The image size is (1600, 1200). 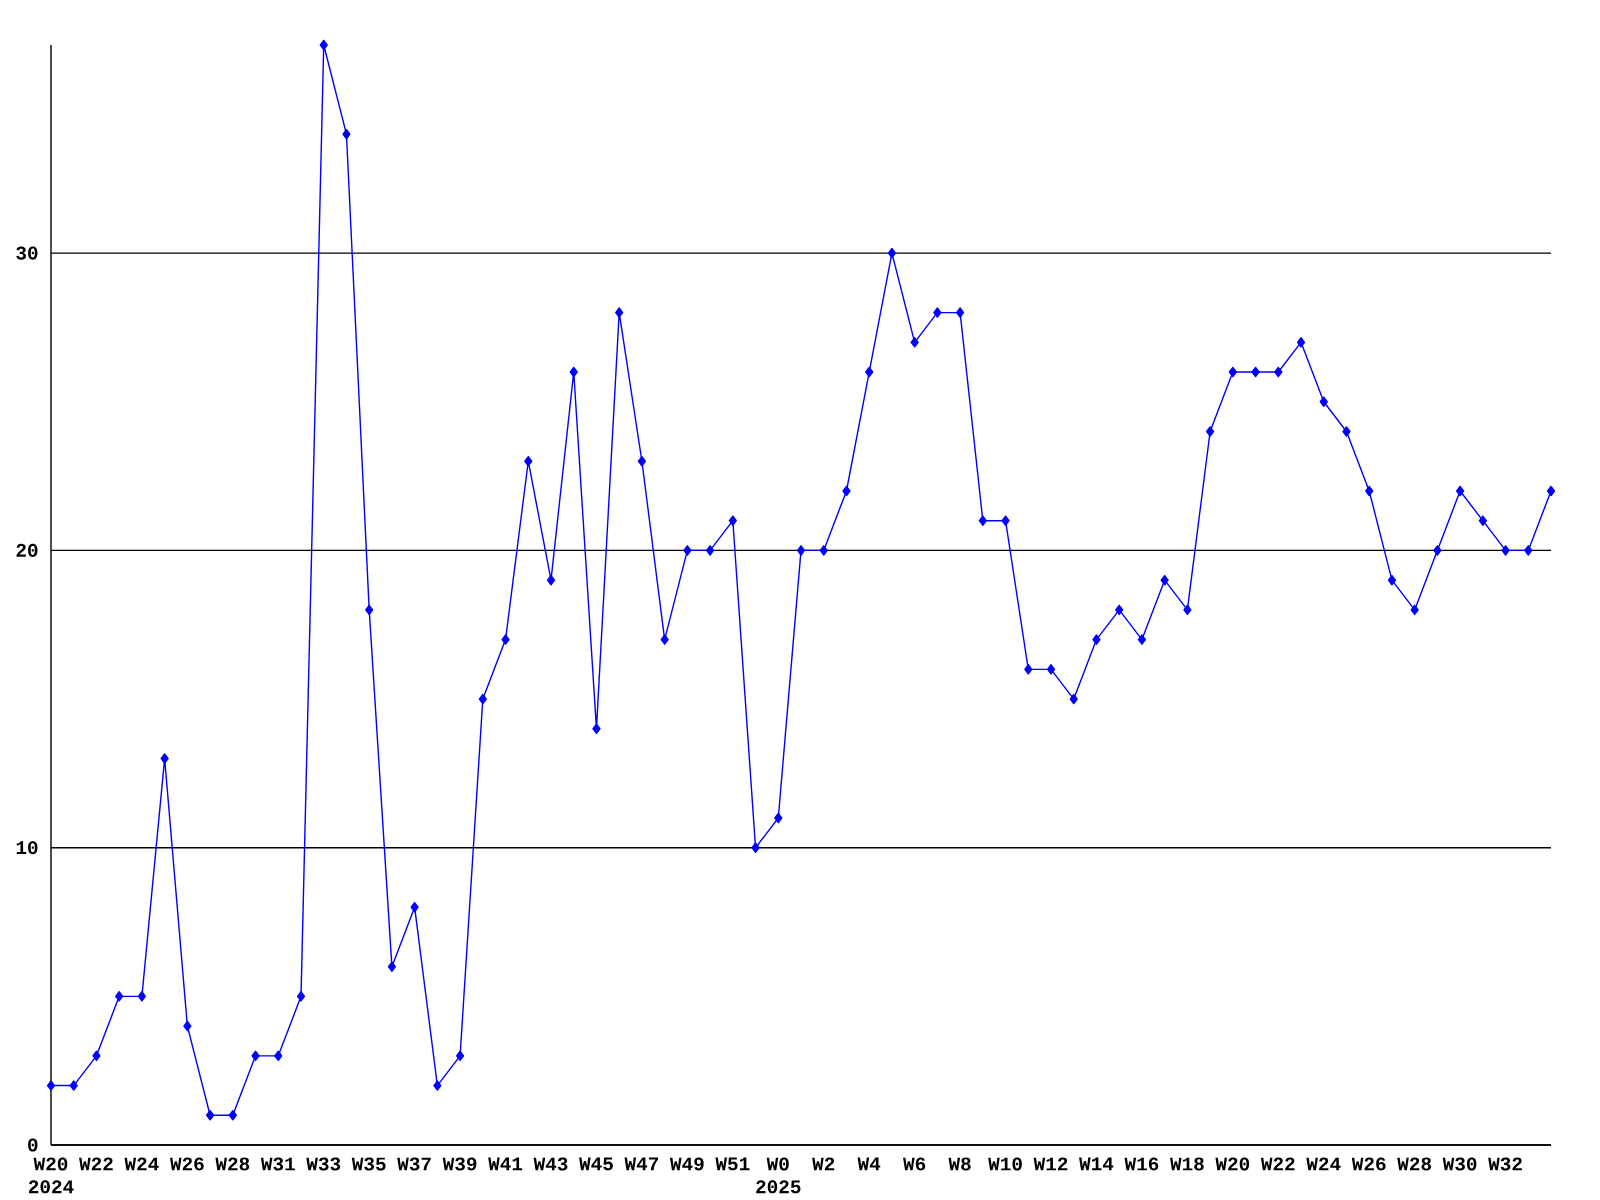 What do you see at coordinates (51, 1175) in the screenshot?
I see `x-tick-label: W20 2024` at bounding box center [51, 1175].